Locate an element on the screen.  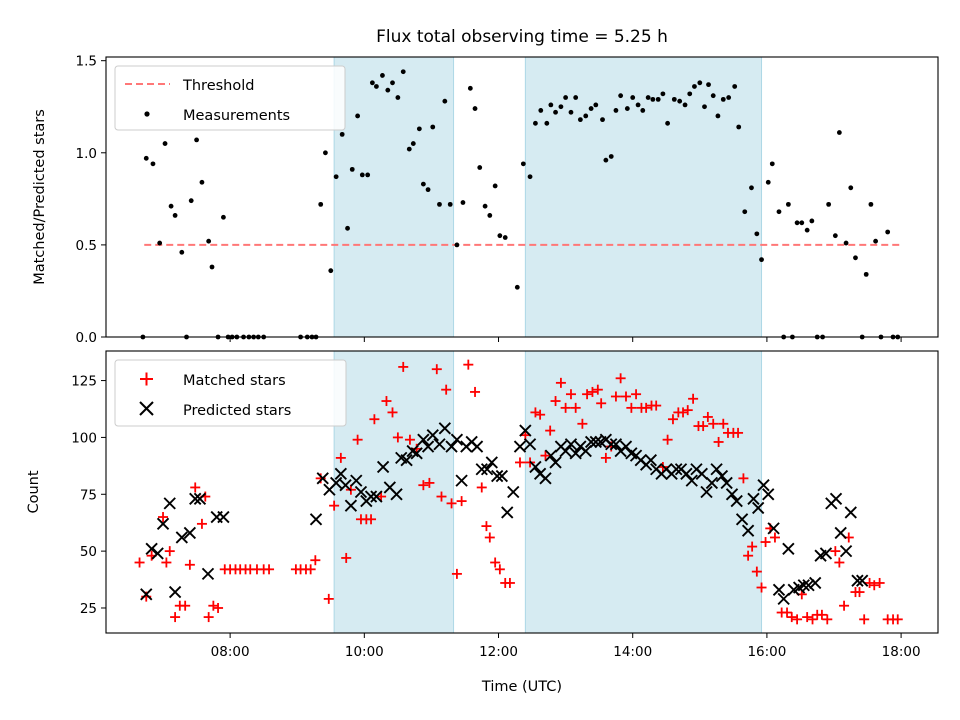
count-legend-box is located at coordinates (230, 393).